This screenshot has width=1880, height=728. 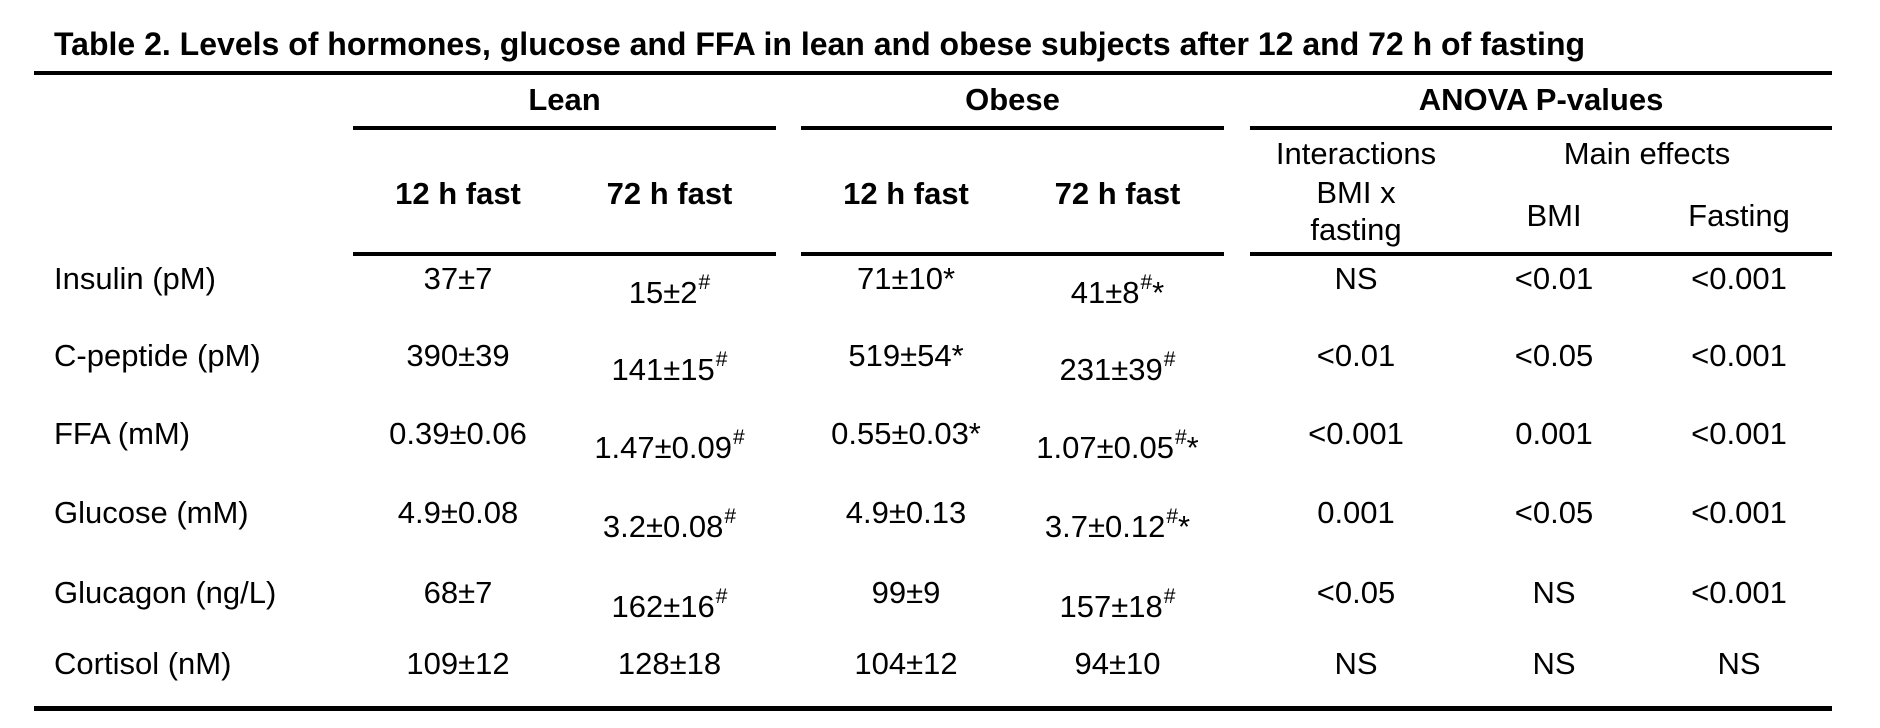 I want to click on obese-subheader-rule, so click(x=1012, y=254).